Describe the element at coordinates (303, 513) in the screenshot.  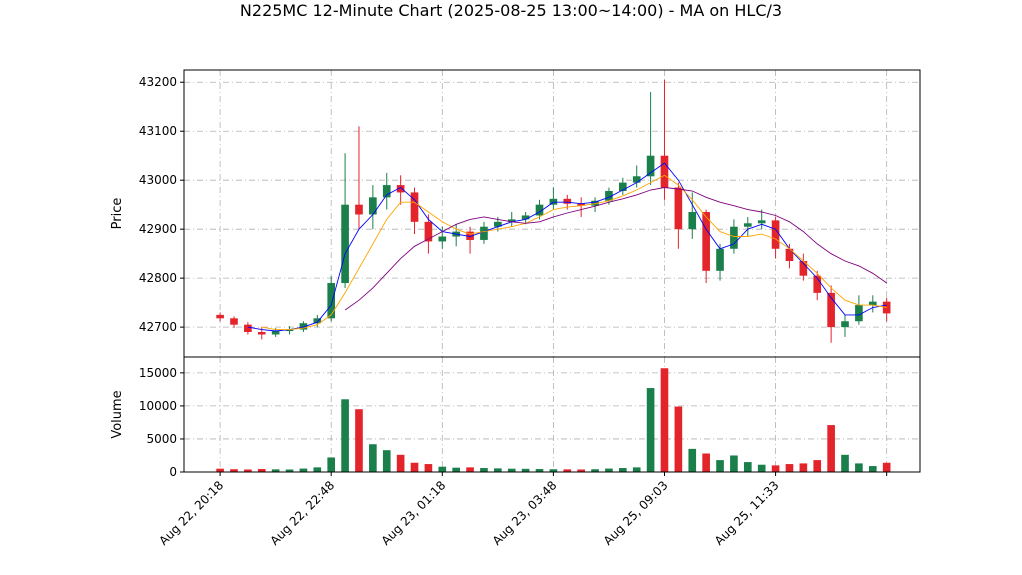
I see `x-tick-label: Aug 22, 22:48` at that location.